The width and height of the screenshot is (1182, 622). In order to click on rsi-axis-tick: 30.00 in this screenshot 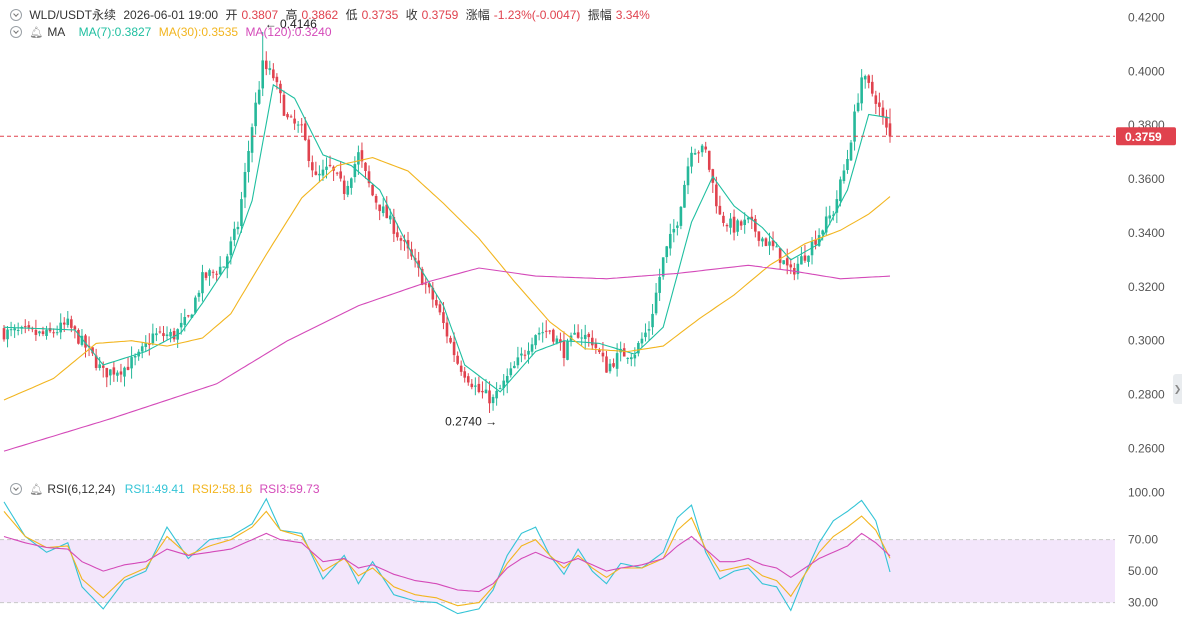, I will do `click(1143, 603)`.